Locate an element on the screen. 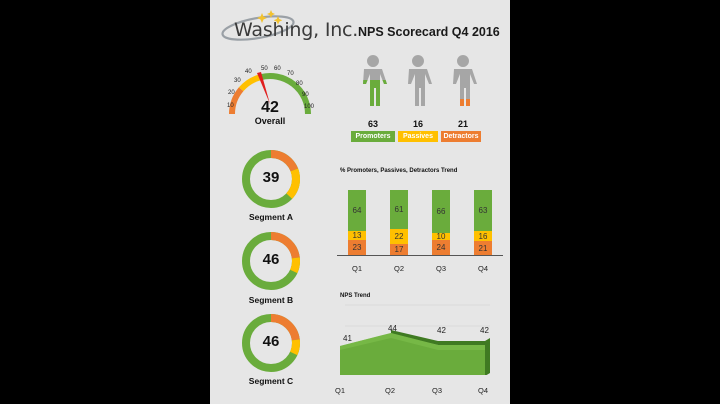 Image resolution: width=720 pixels, height=404 pixels. report-title: NPS Scorecard Q4 2016 is located at coordinates (429, 32).